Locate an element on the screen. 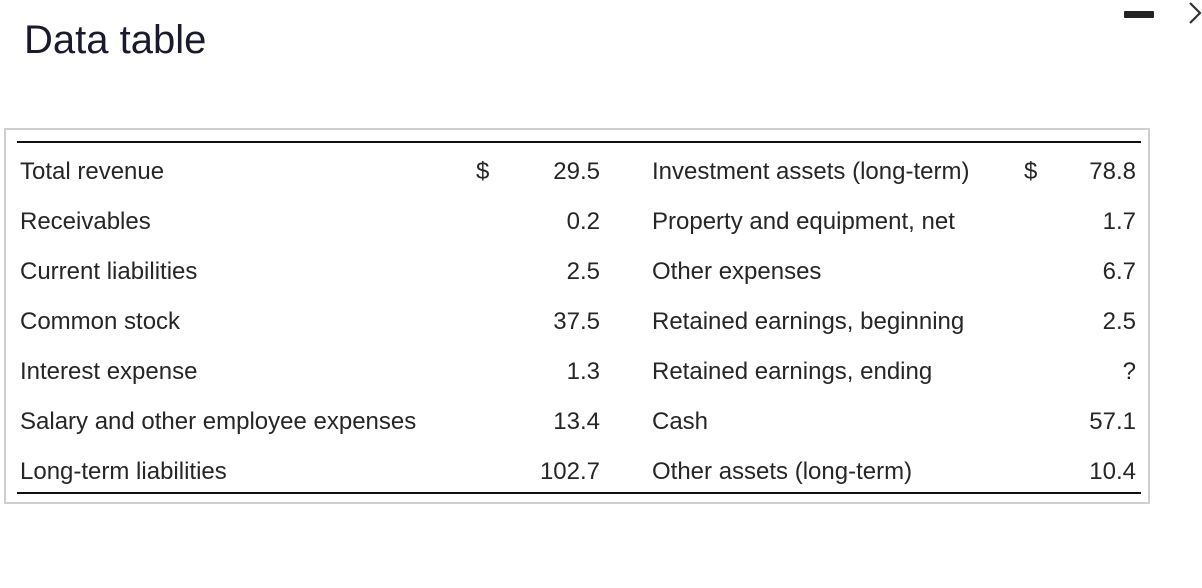 Image resolution: width=1202 pixels, height=588 pixels. row-value-left: 37.5 is located at coordinates (576, 321).